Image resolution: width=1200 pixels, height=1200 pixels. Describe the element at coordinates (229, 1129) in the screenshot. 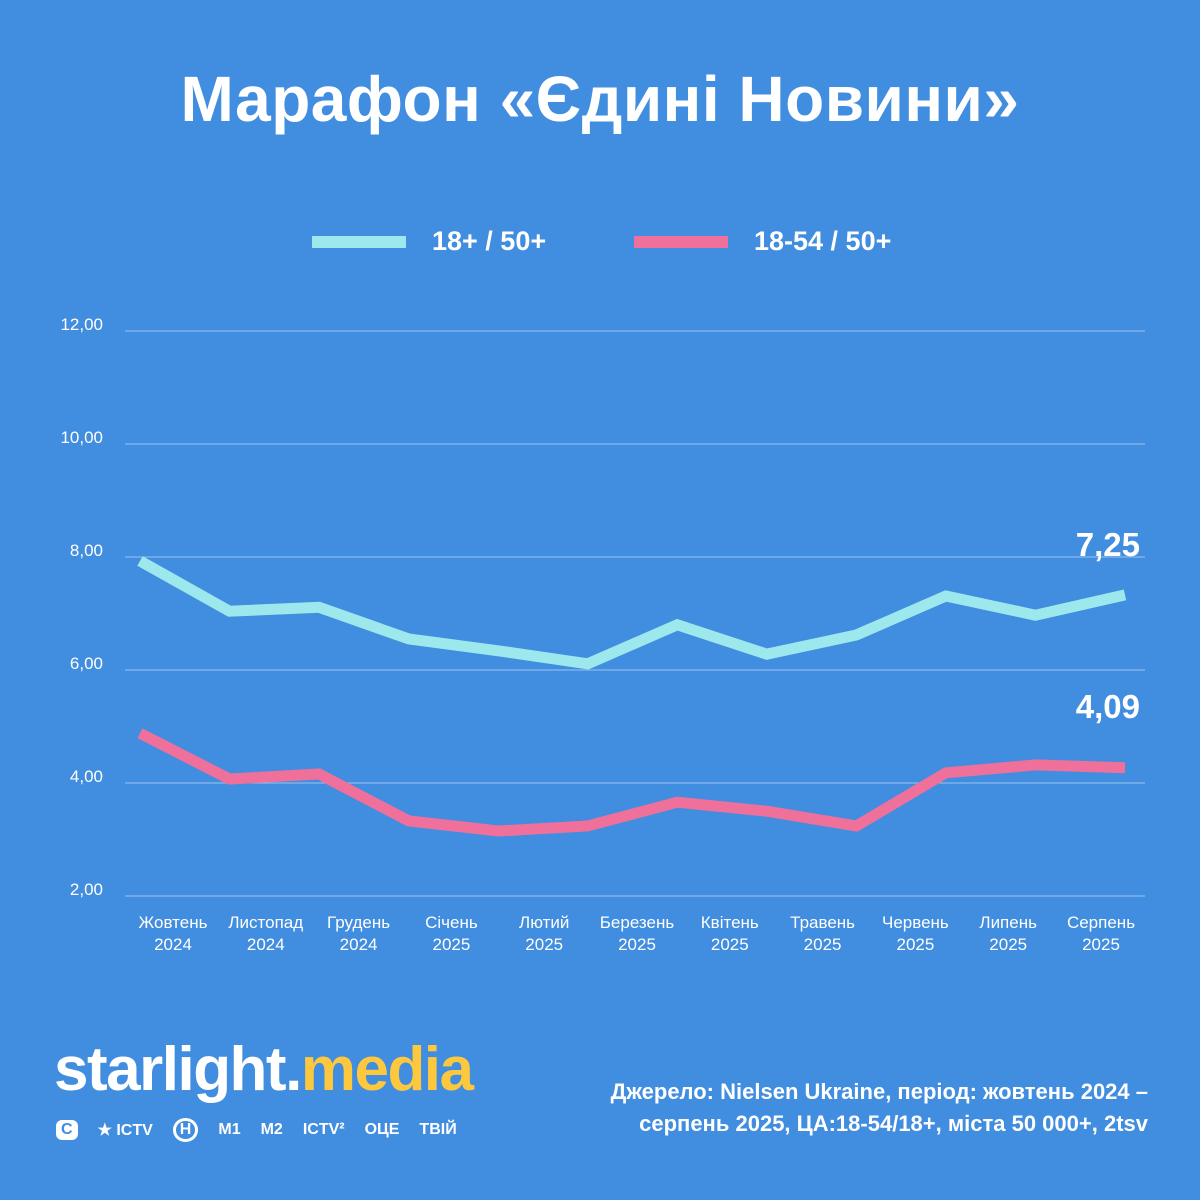

I see `channel-logo: М1` at that location.